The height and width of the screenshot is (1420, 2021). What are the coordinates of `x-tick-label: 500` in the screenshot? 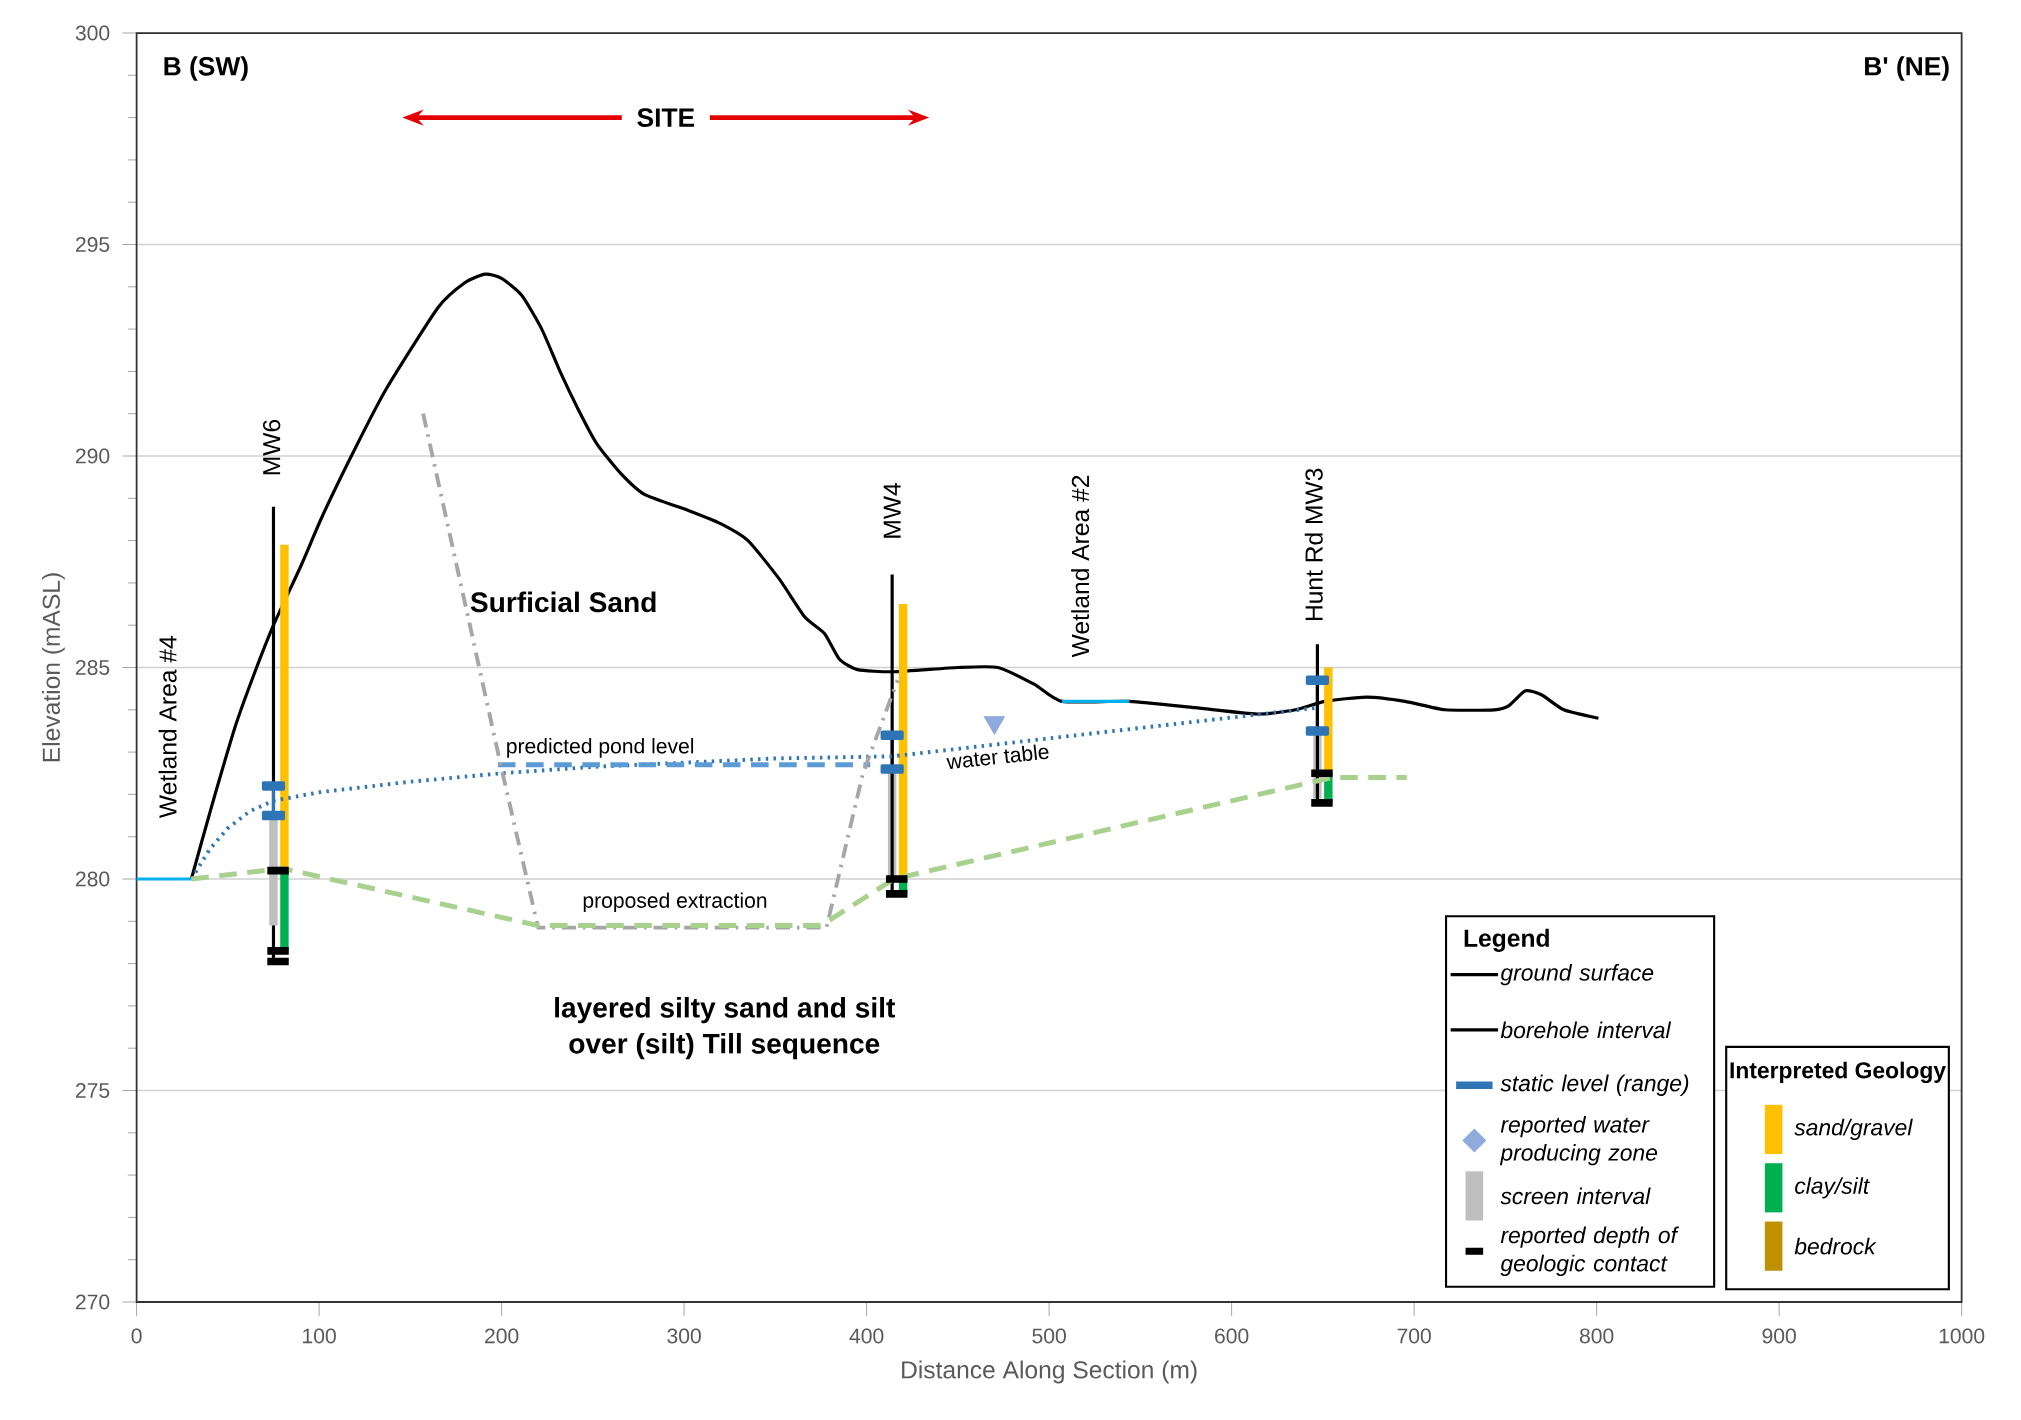 It's located at (1049, 1336).